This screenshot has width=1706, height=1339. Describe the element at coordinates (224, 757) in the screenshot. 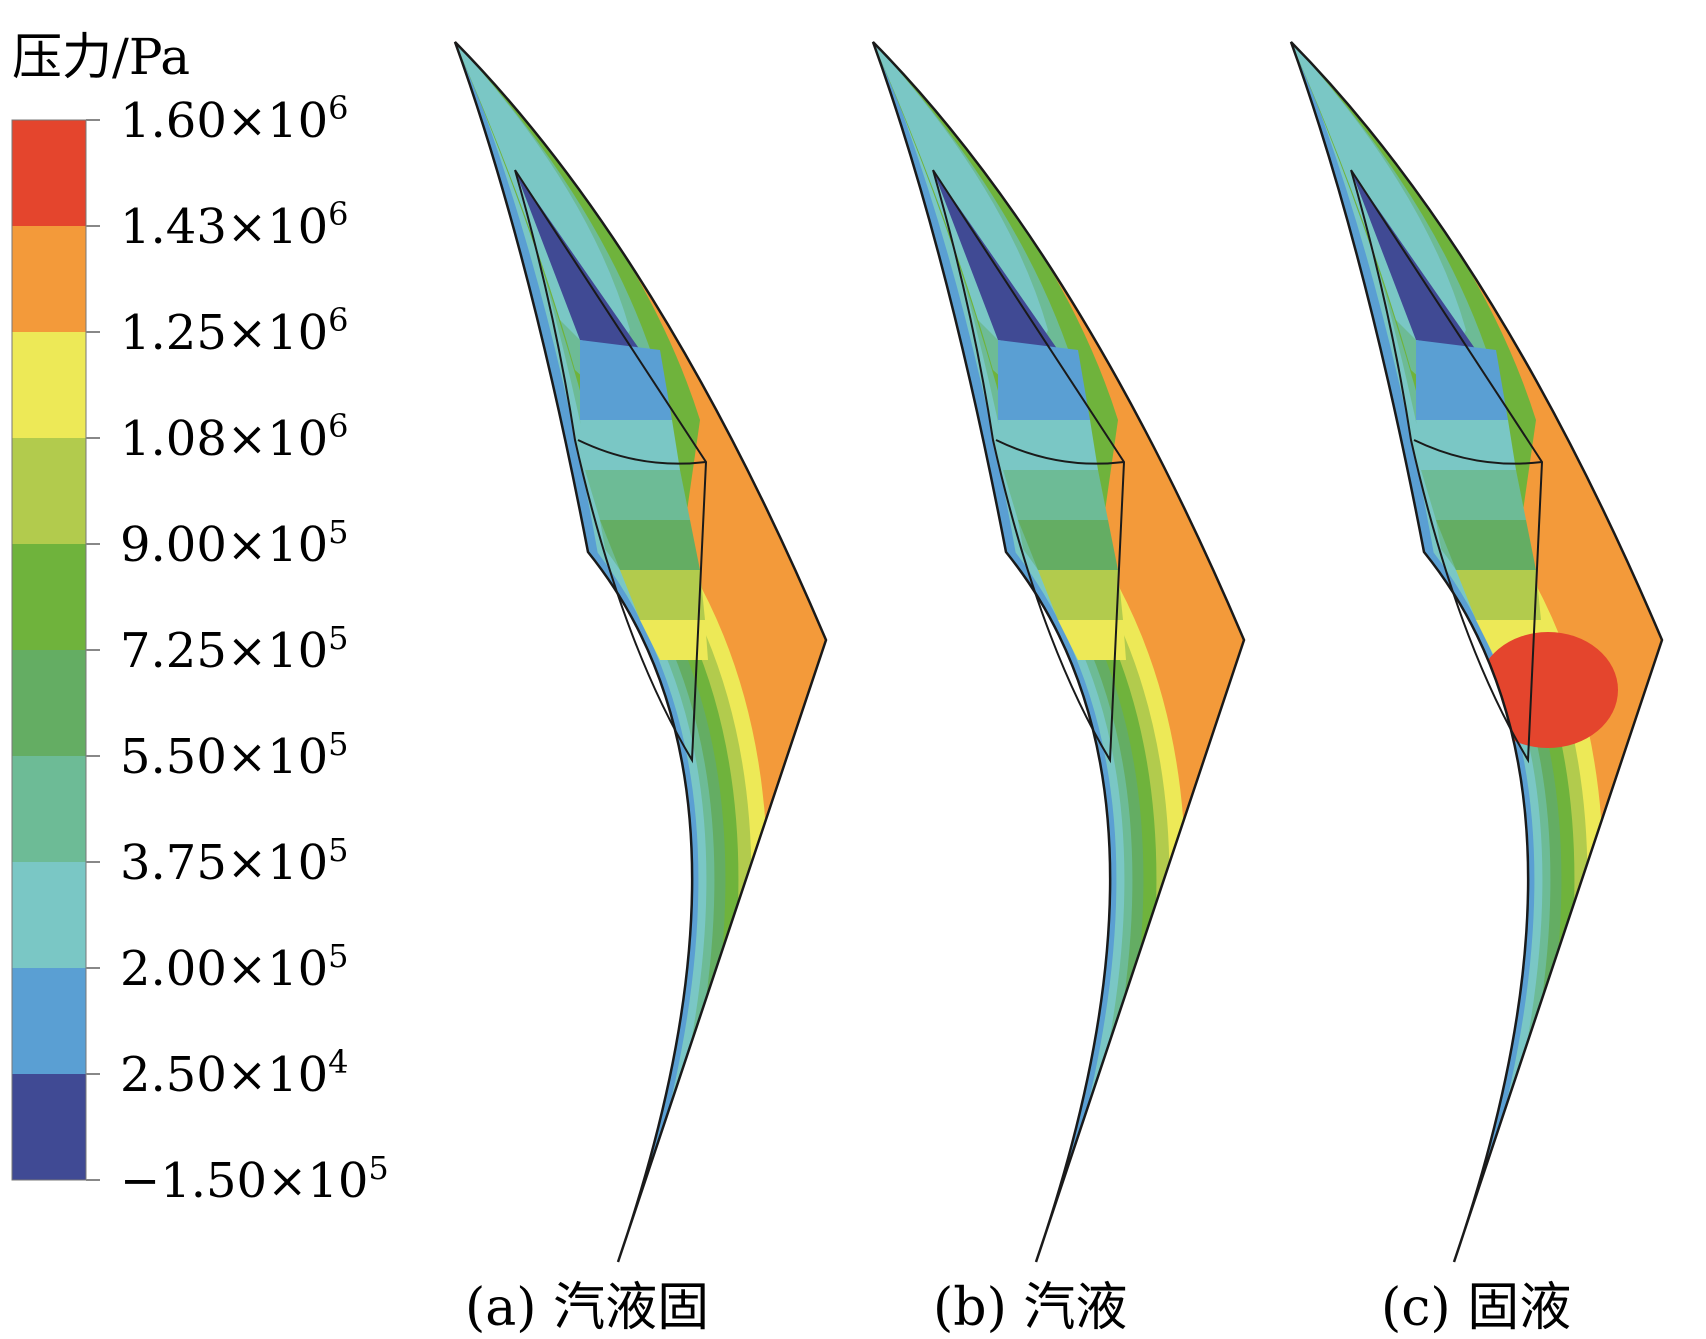

I see `tick-mantissa: 5.50×10` at that location.